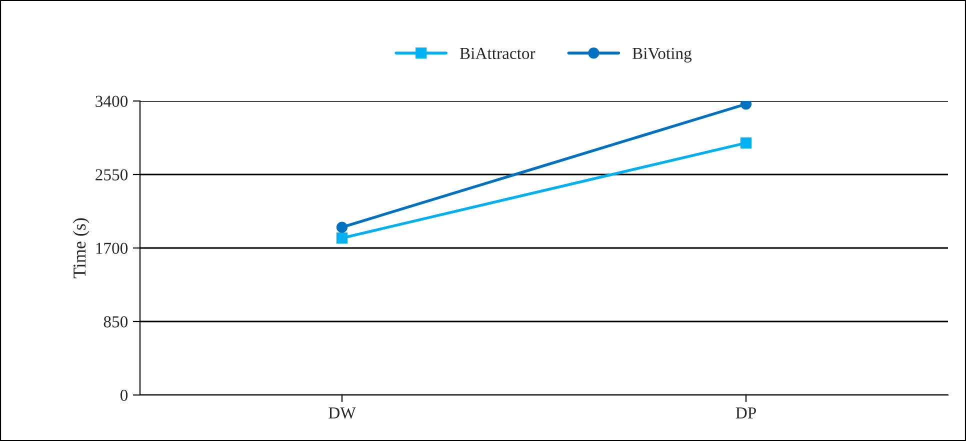 This screenshot has height=441, width=966. What do you see at coordinates (124, 395) in the screenshot?
I see `y-tick-label: 0` at bounding box center [124, 395].